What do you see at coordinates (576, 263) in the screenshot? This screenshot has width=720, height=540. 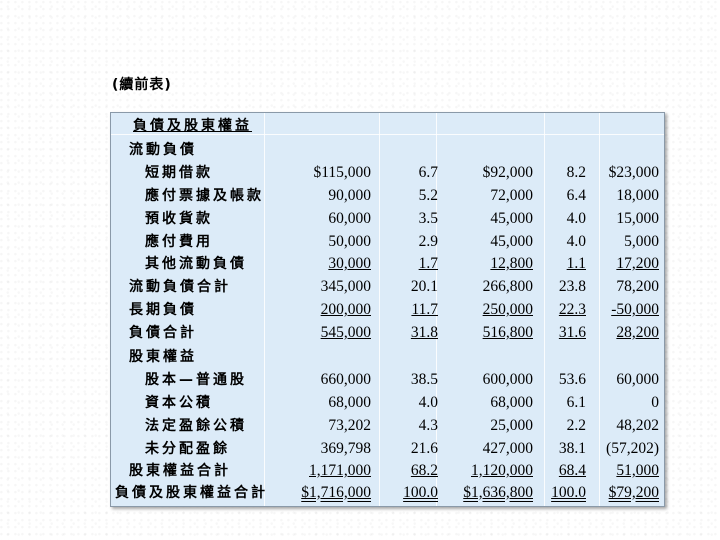 I see `cell-prior-percent: 1.1` at bounding box center [576, 263].